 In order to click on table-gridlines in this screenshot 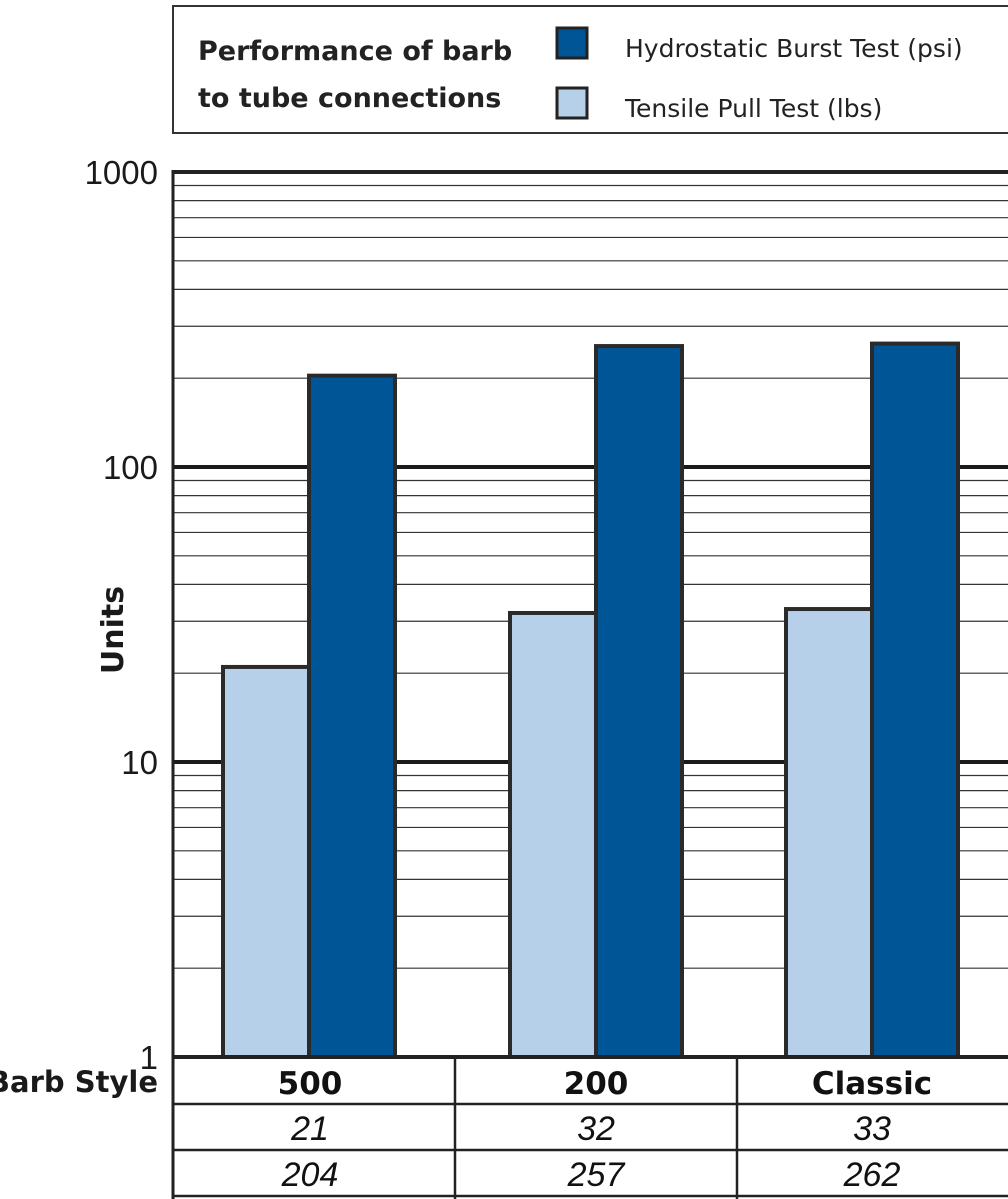, I will do `click(590, 1128)`.